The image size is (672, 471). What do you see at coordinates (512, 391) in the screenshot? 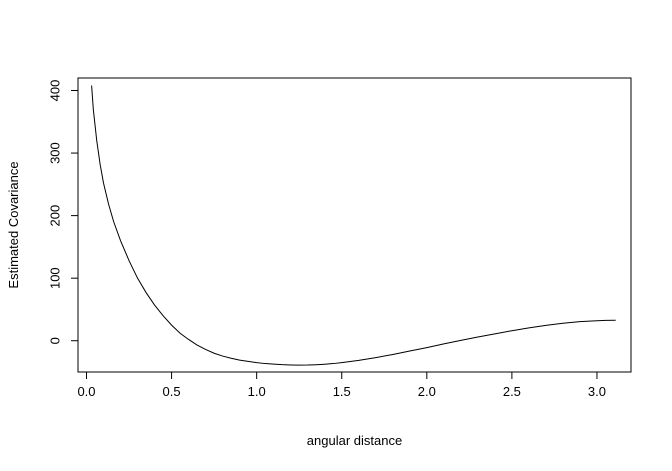
I see `x-tick-label: 2.5` at bounding box center [512, 391].